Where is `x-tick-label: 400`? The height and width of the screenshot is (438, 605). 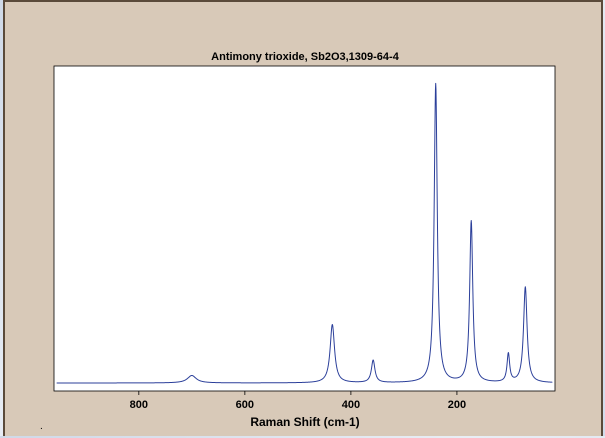 x-tick-label: 400 is located at coordinates (351, 405).